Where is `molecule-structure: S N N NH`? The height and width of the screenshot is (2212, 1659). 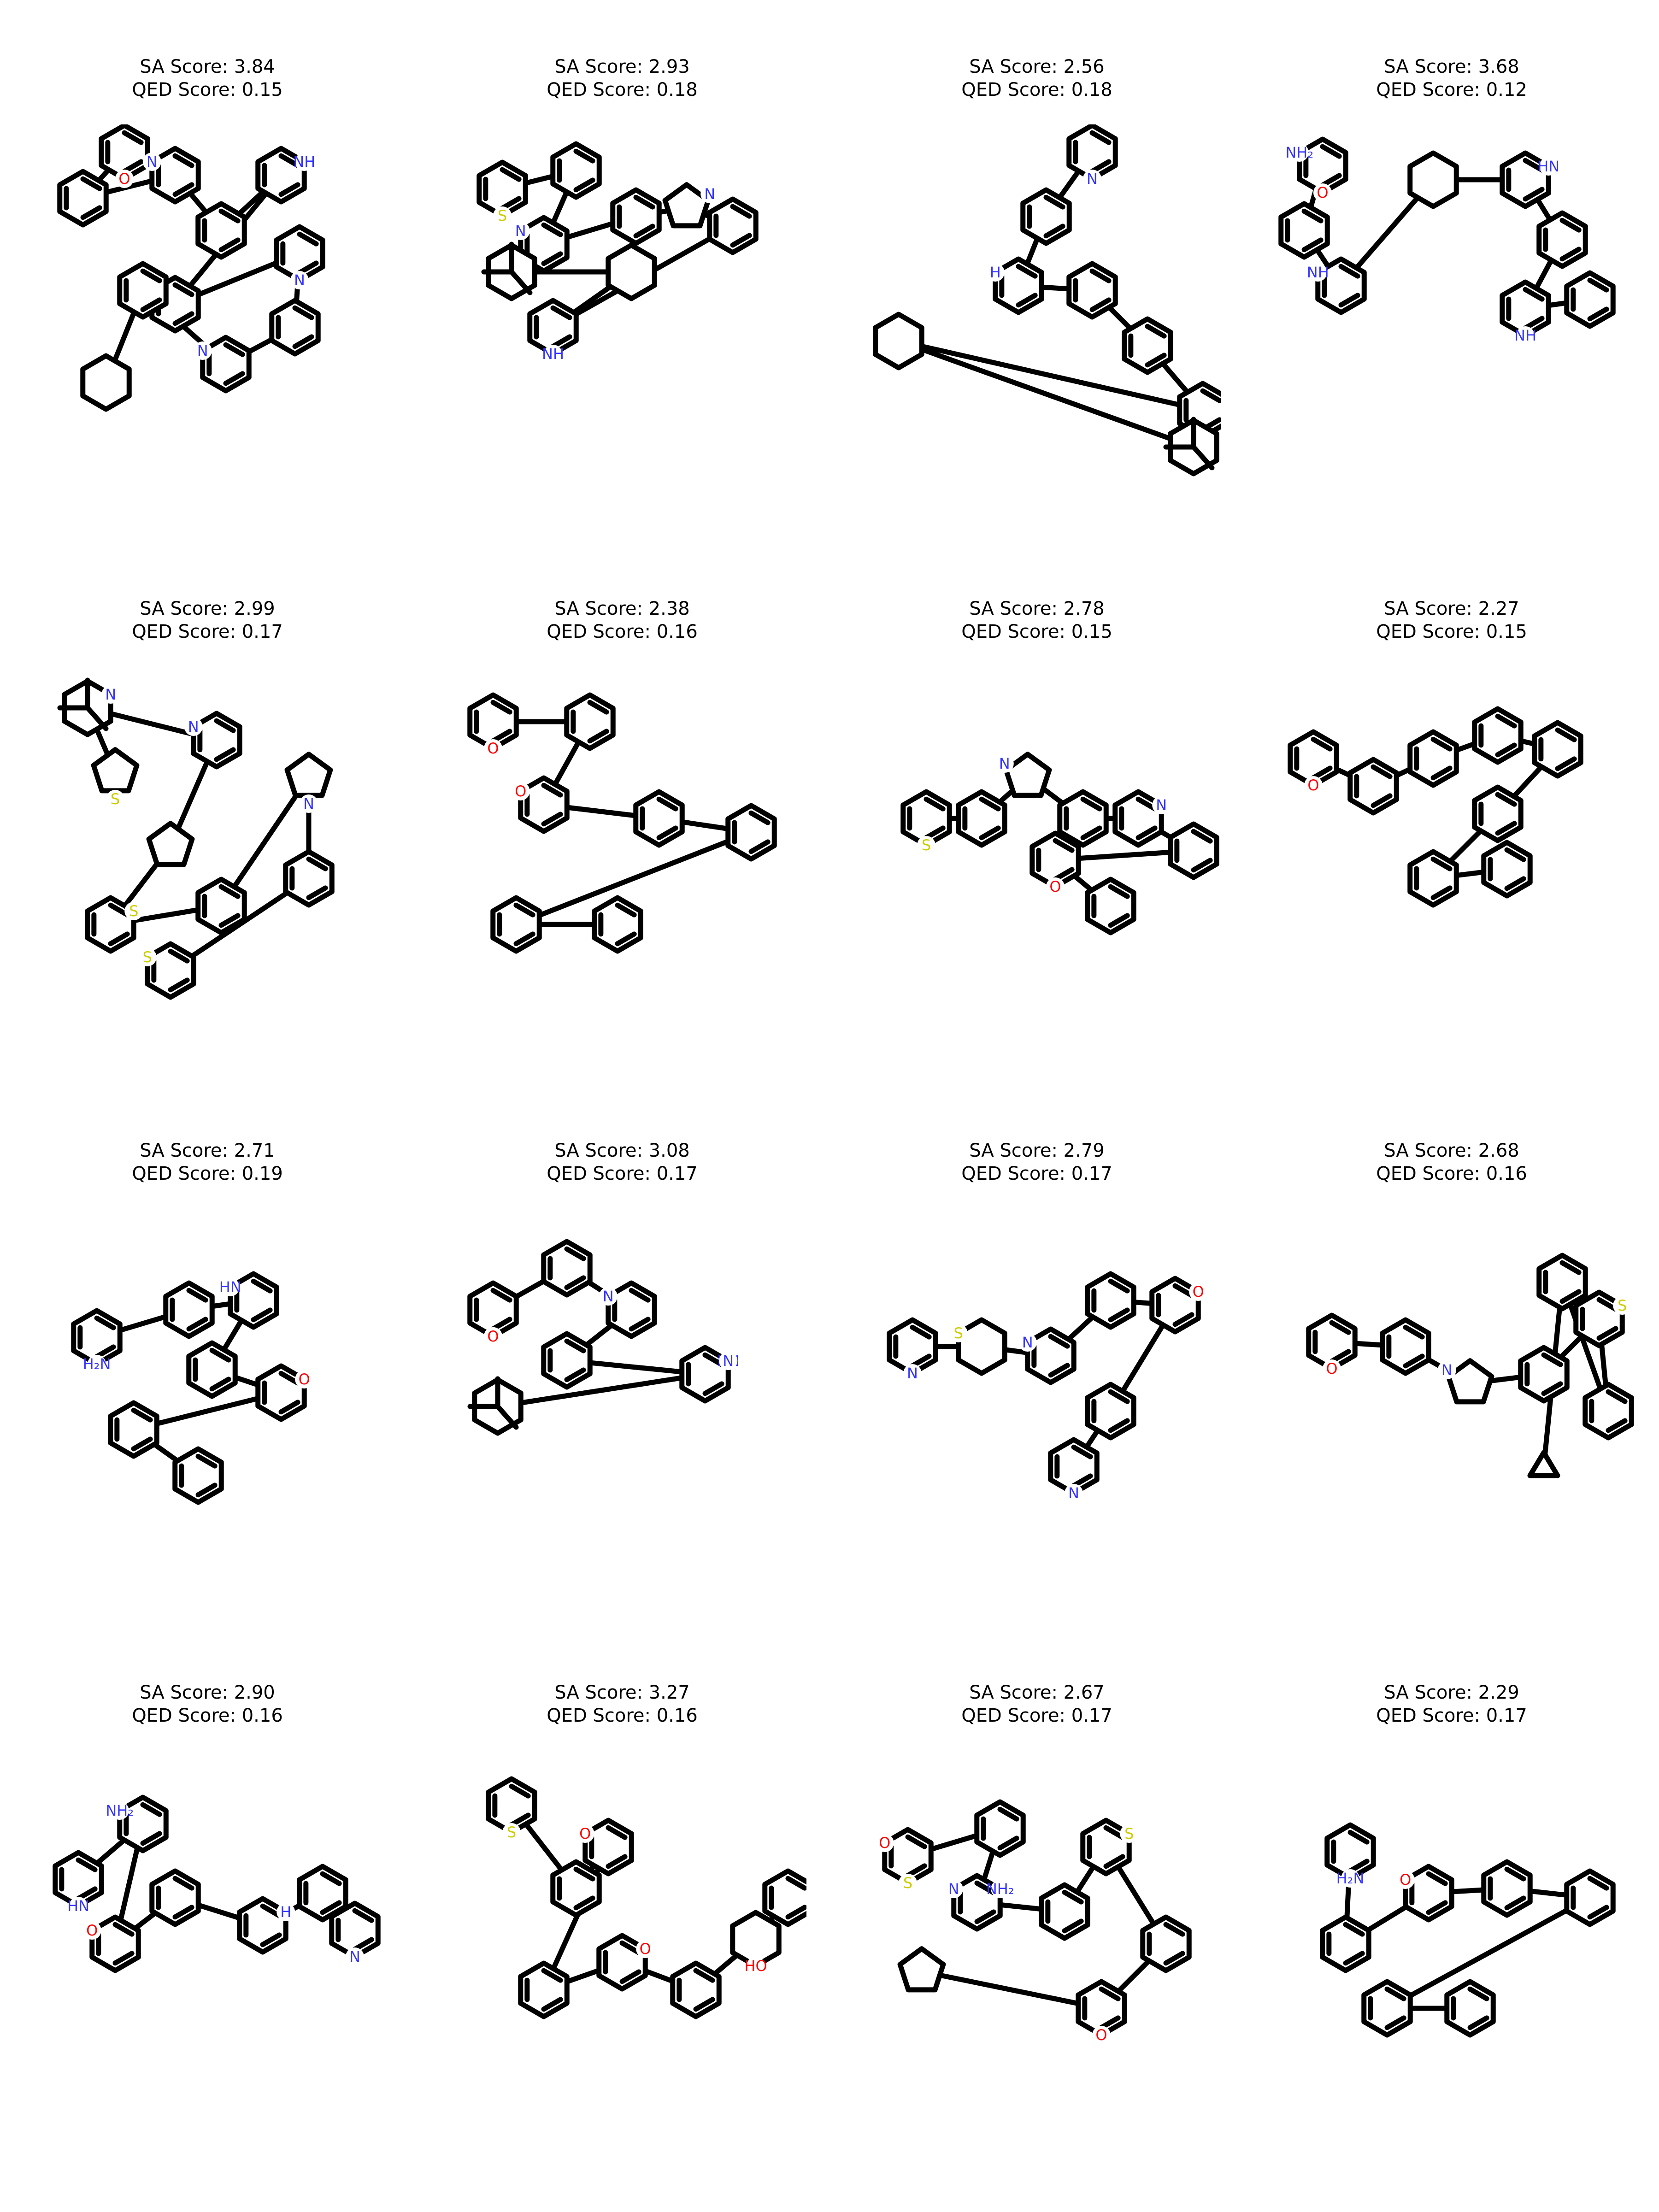
molecule-structure: S N N NH is located at coordinates (622, 308).